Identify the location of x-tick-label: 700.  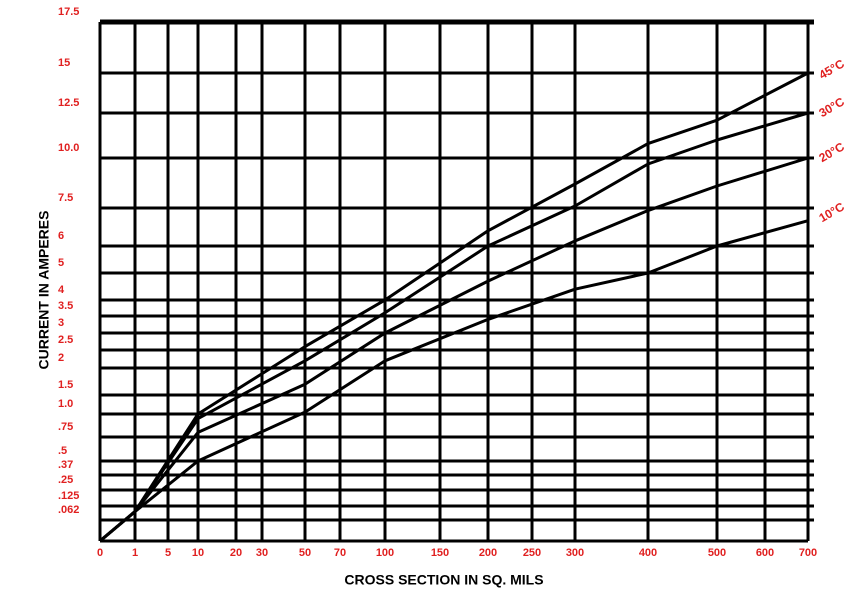
(808, 553).